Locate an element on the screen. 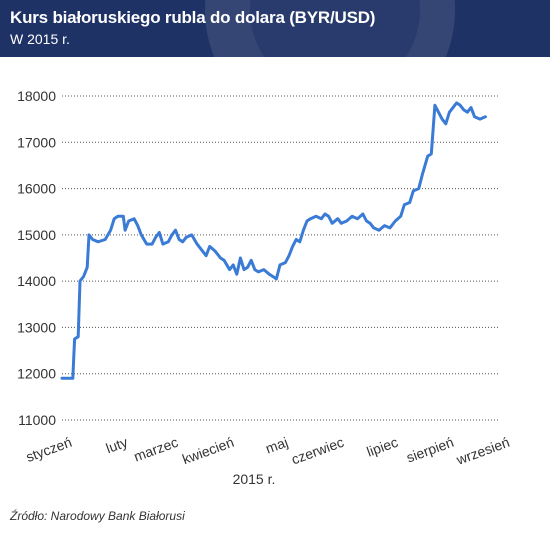 This screenshot has width=550, height=534. x-tick-label: wrzesień is located at coordinates (482, 451).